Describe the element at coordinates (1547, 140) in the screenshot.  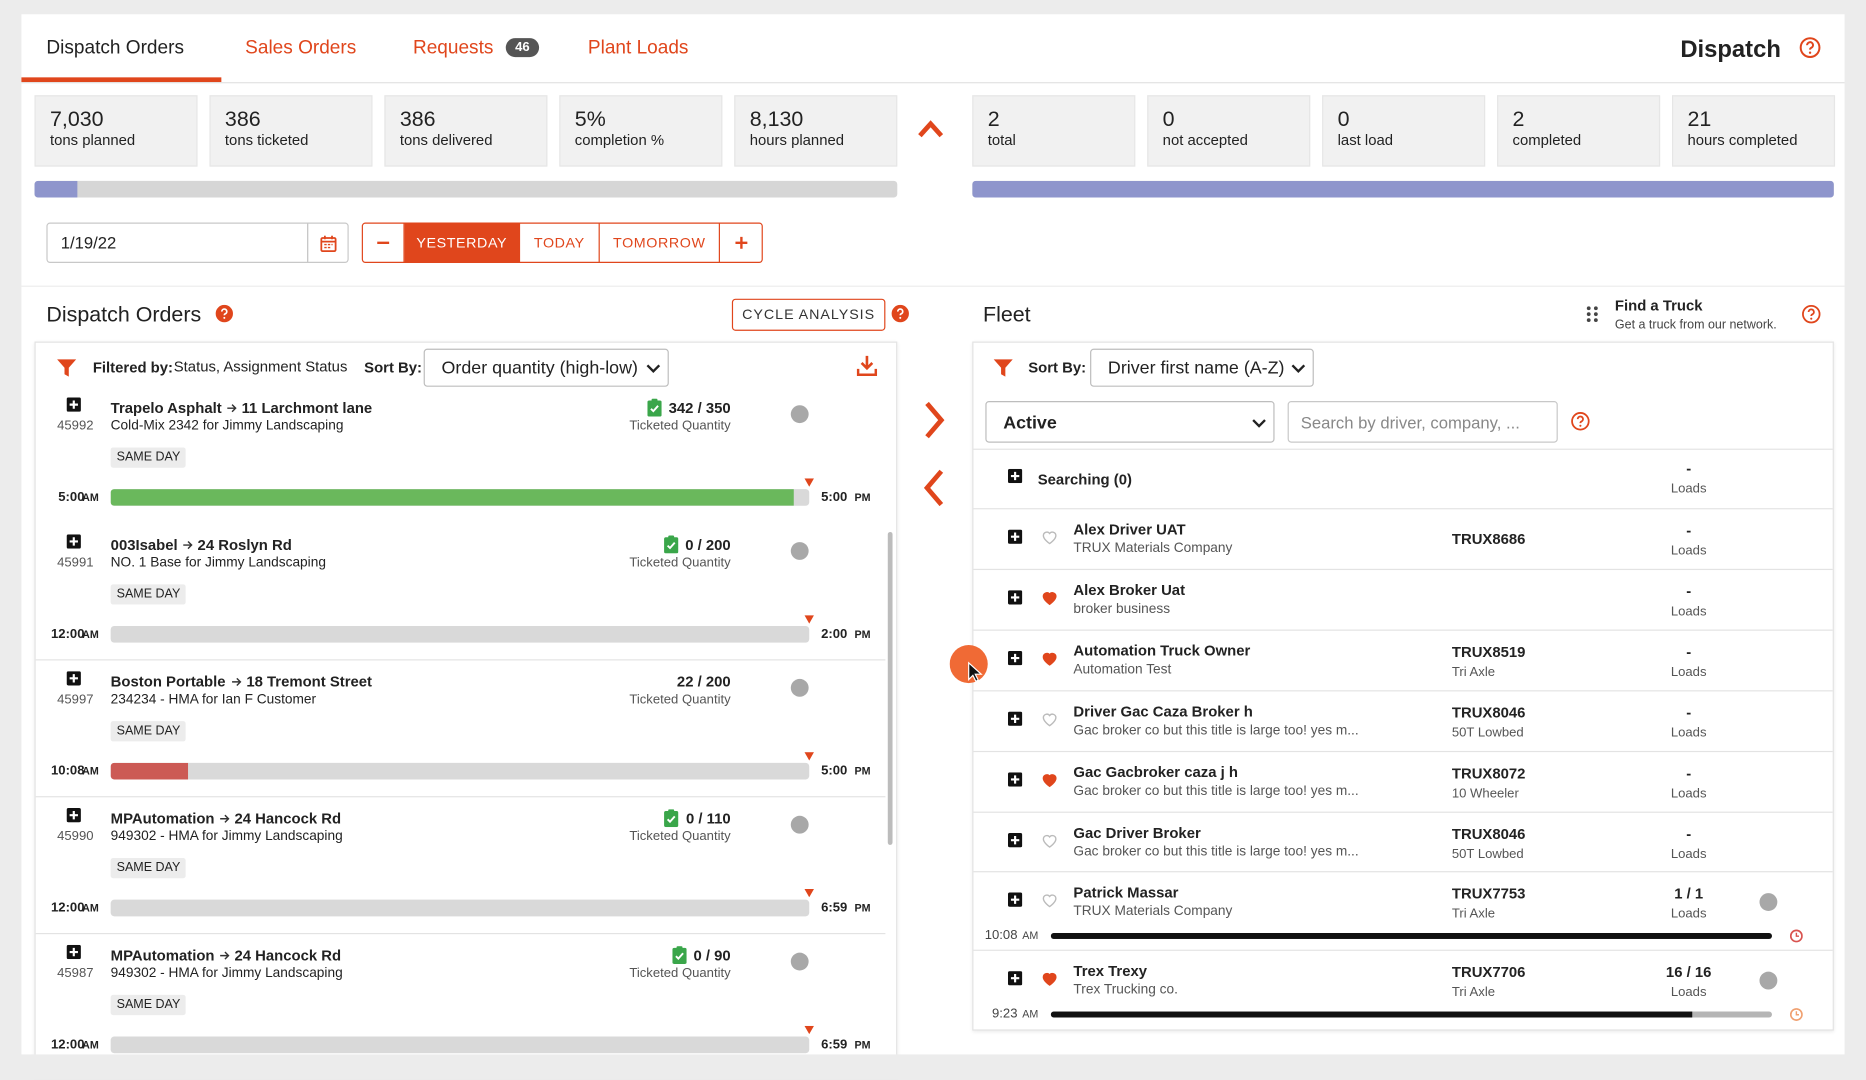
I see `stat-label: completed` at that location.